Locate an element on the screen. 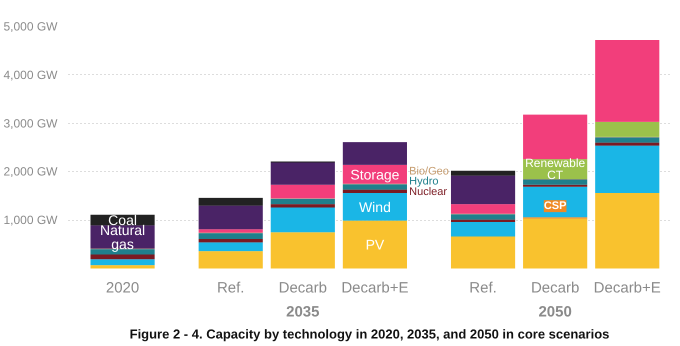 This screenshot has width=680, height=346. y-tick-label: 5,000 GW is located at coordinates (30, 27).